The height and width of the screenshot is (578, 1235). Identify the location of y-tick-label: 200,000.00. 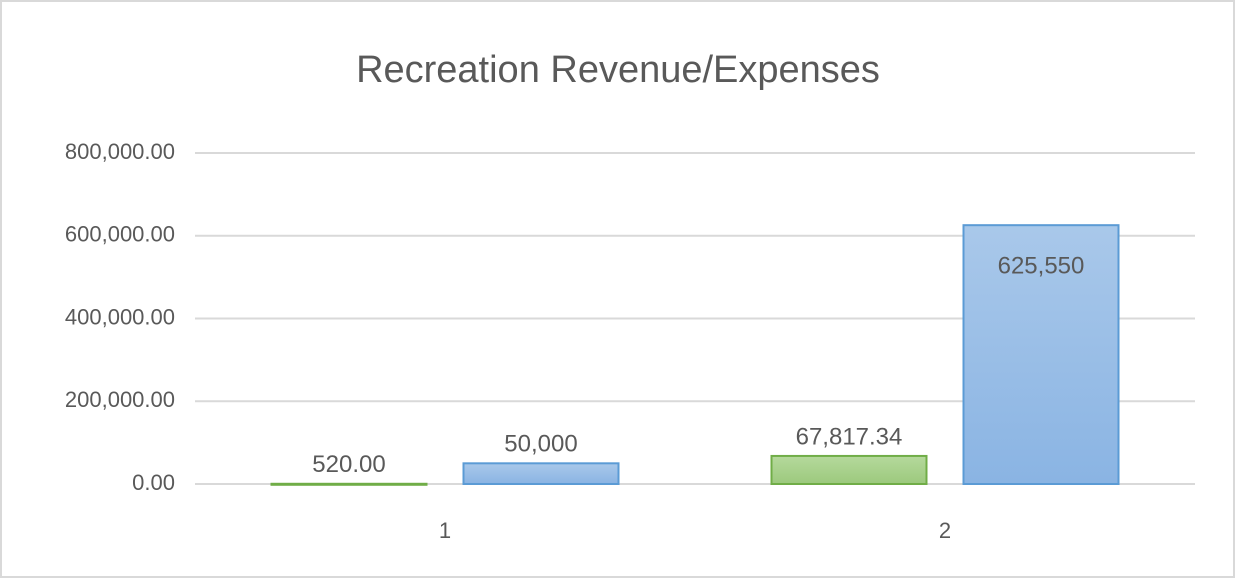
(120, 399).